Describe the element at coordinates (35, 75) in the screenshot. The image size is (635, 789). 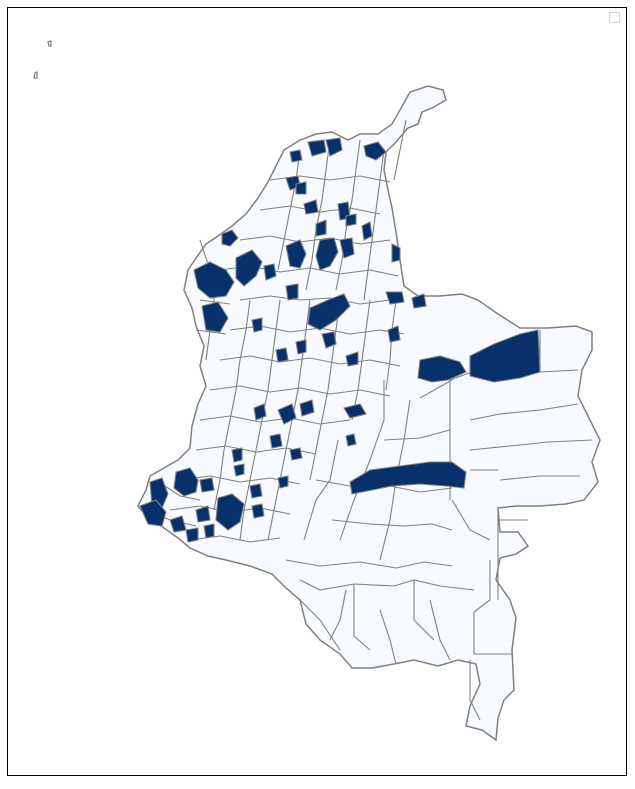
I see `island-providencia` at that location.